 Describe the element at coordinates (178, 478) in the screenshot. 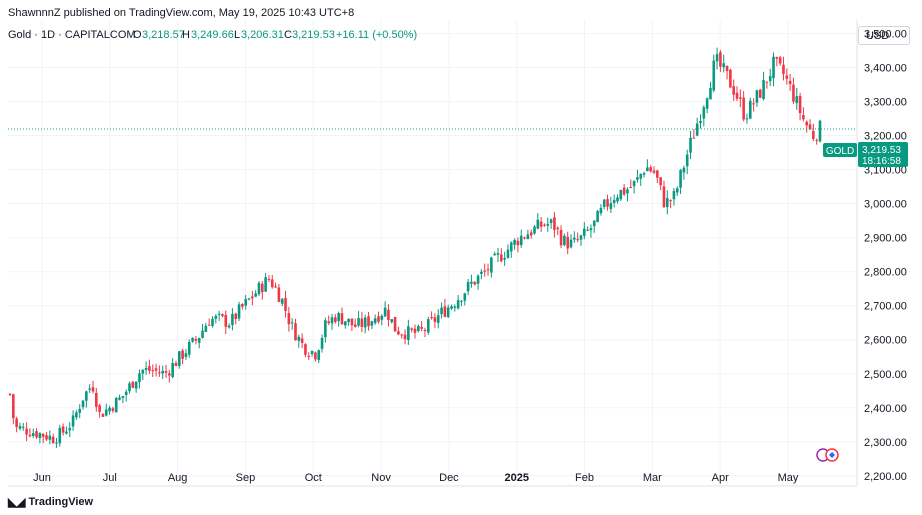

I see `x-tick-label: Aug` at that location.